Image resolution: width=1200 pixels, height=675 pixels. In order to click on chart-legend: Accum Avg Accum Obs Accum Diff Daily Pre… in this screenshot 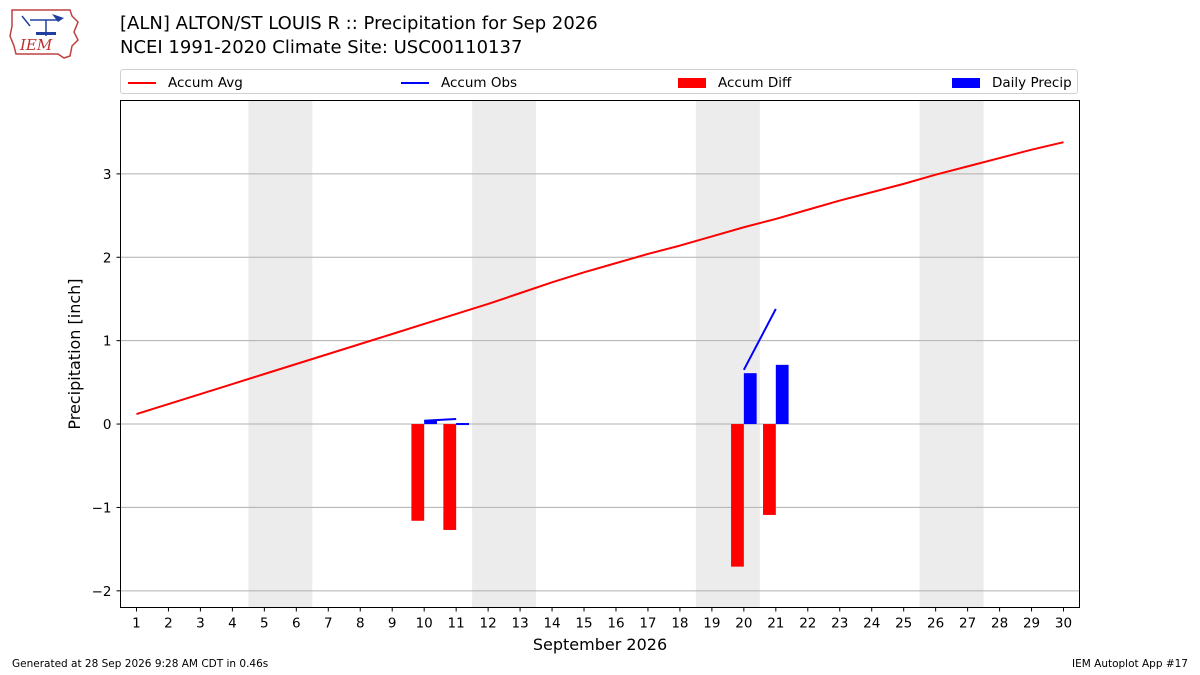, I will do `click(599, 81)`.